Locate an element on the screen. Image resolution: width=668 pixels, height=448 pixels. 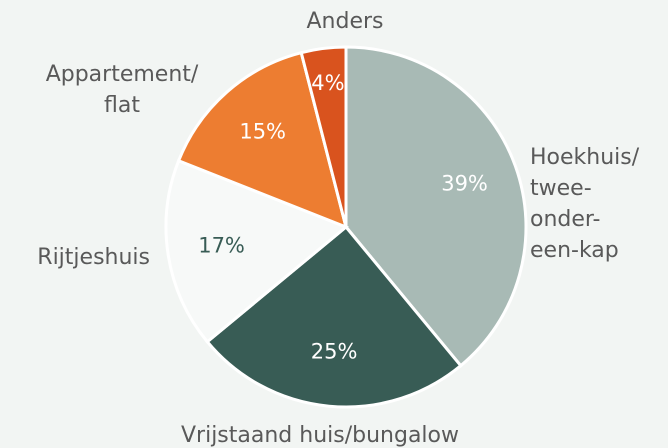
category-label: Appartement/flat is located at coordinates (122, 90).